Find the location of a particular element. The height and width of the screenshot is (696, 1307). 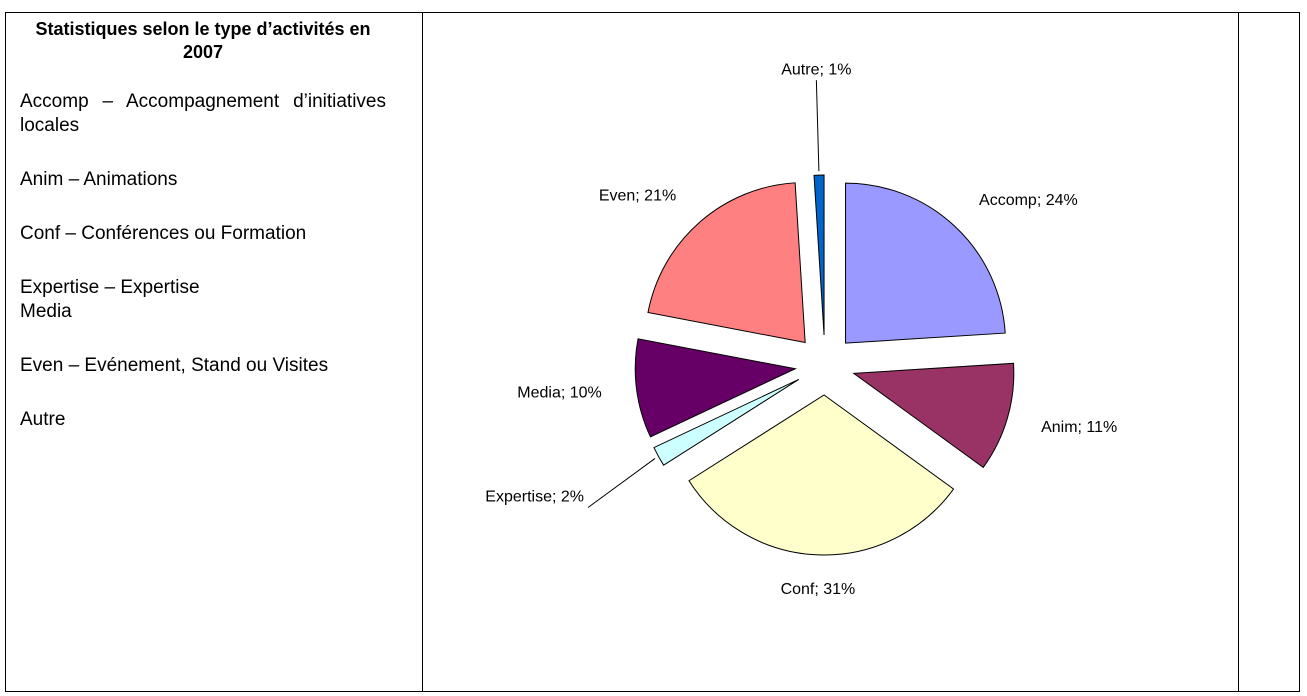

legend-line: Media is located at coordinates (46, 311).